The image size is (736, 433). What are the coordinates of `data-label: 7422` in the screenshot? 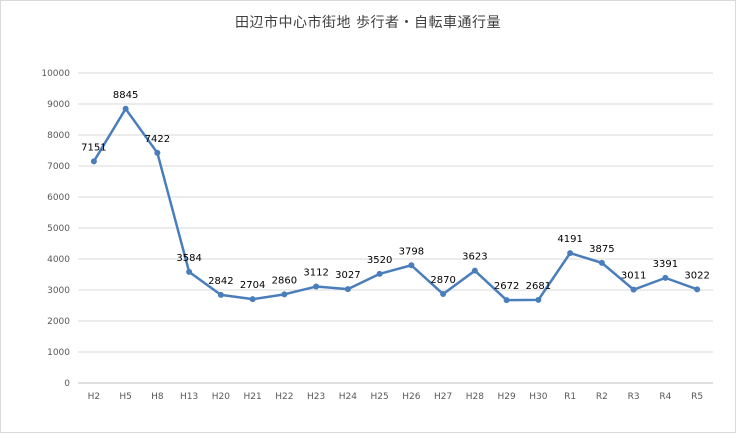 It's located at (157, 139).